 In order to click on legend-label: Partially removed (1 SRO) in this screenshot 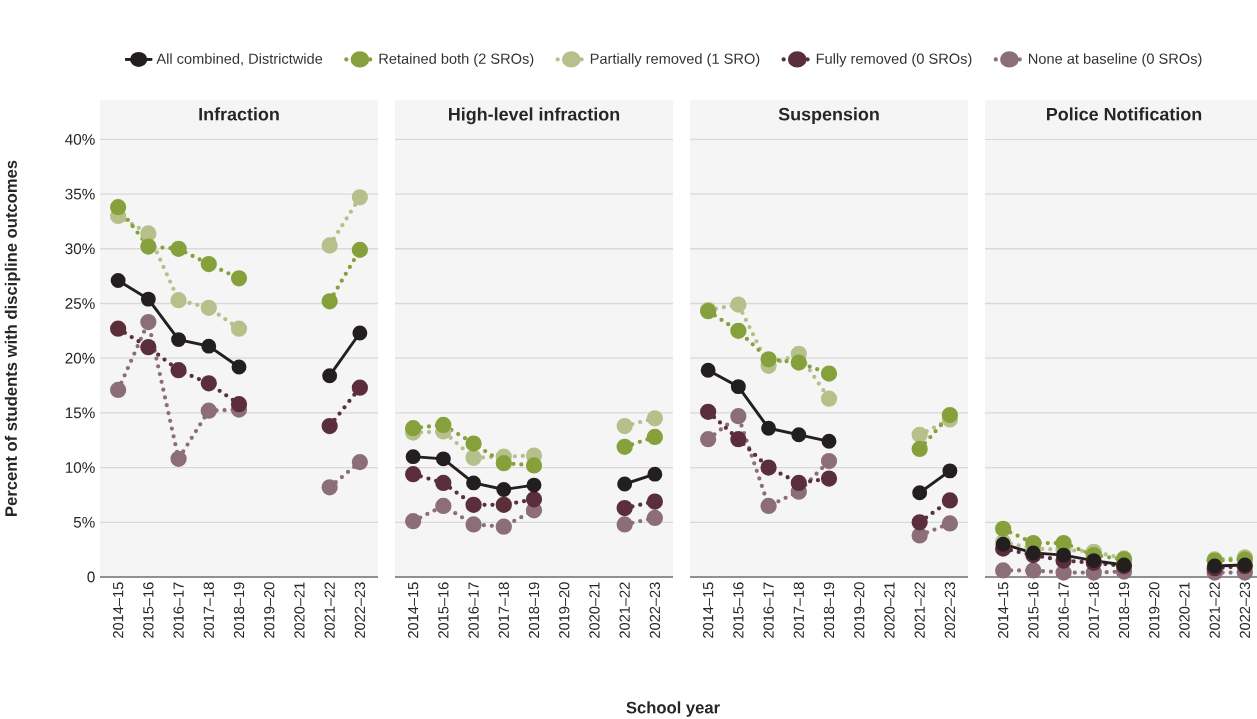, I will do `click(675, 60)`.